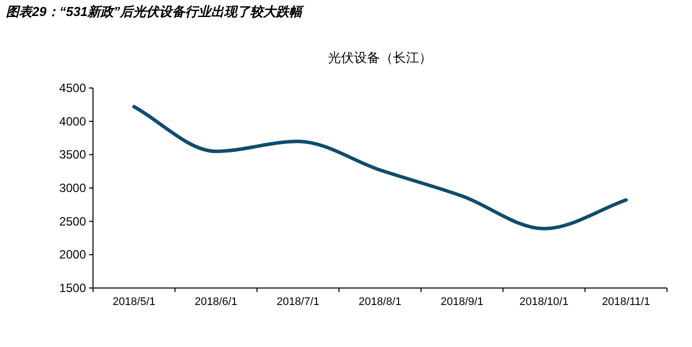  What do you see at coordinates (134, 302) in the screenshot?
I see `x-tick-label: 2018/5/1` at bounding box center [134, 302].